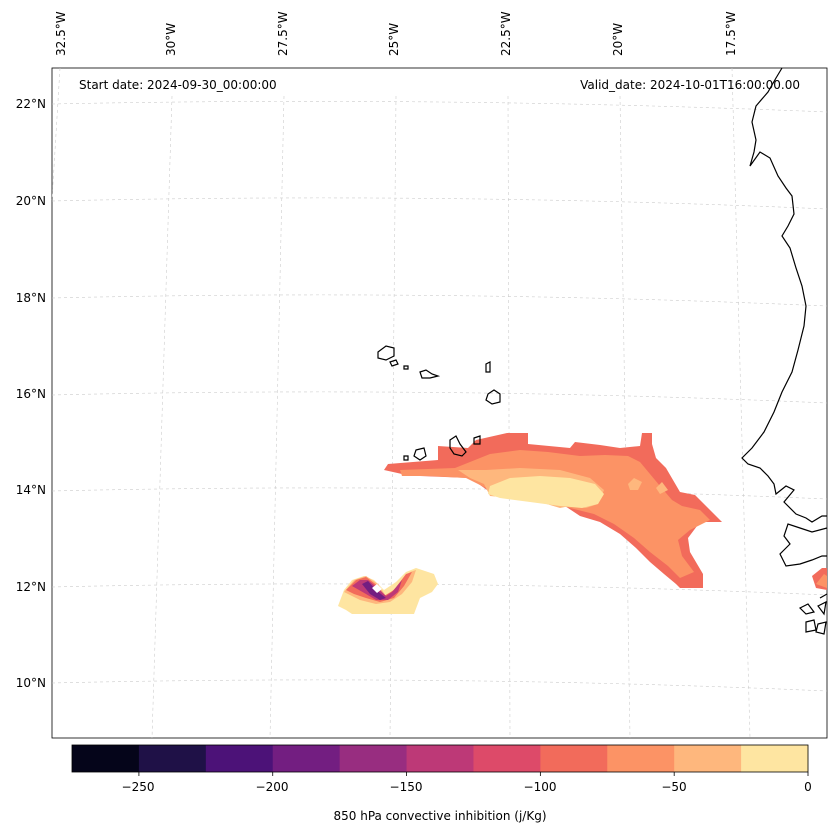  I want to click on colorbar-frame, so click(440, 758).